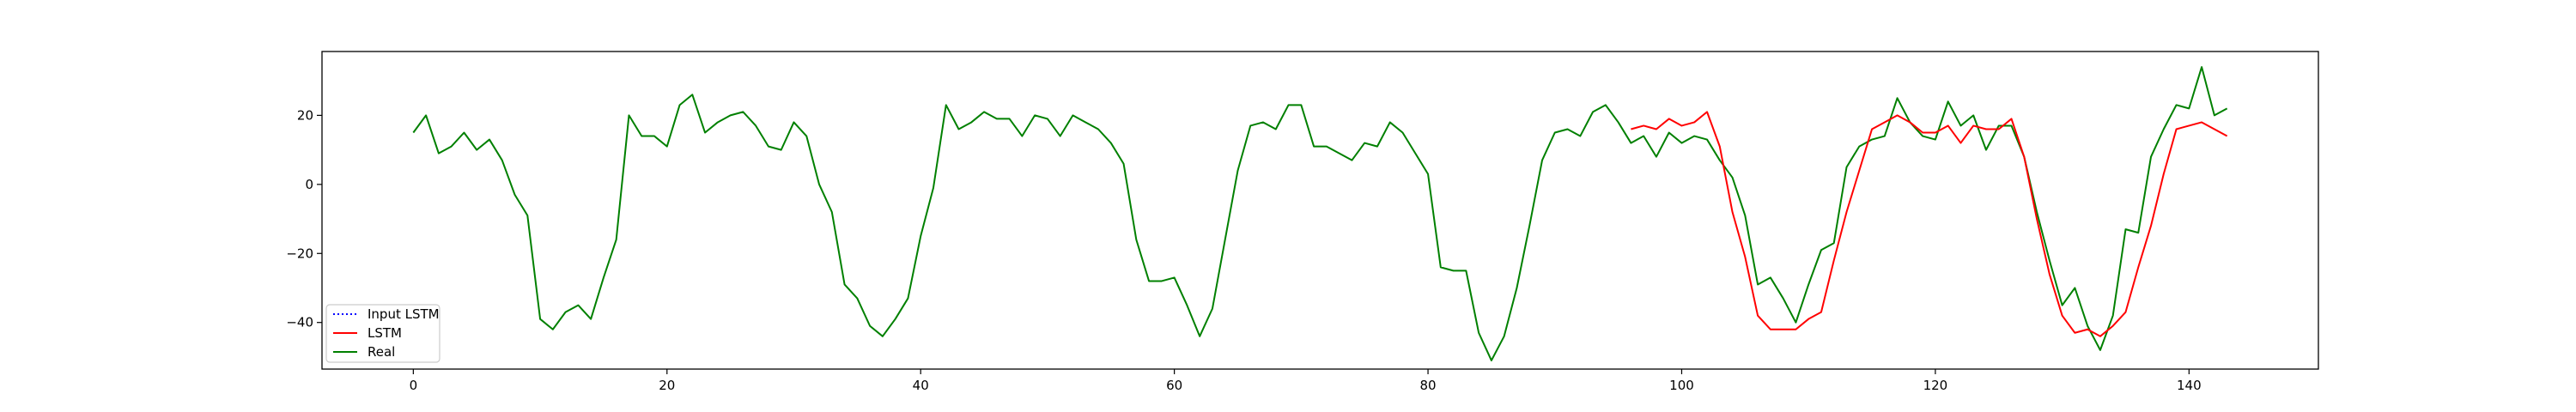 The width and height of the screenshot is (2576, 412). I want to click on x-tick-label: 0, so click(414, 385).